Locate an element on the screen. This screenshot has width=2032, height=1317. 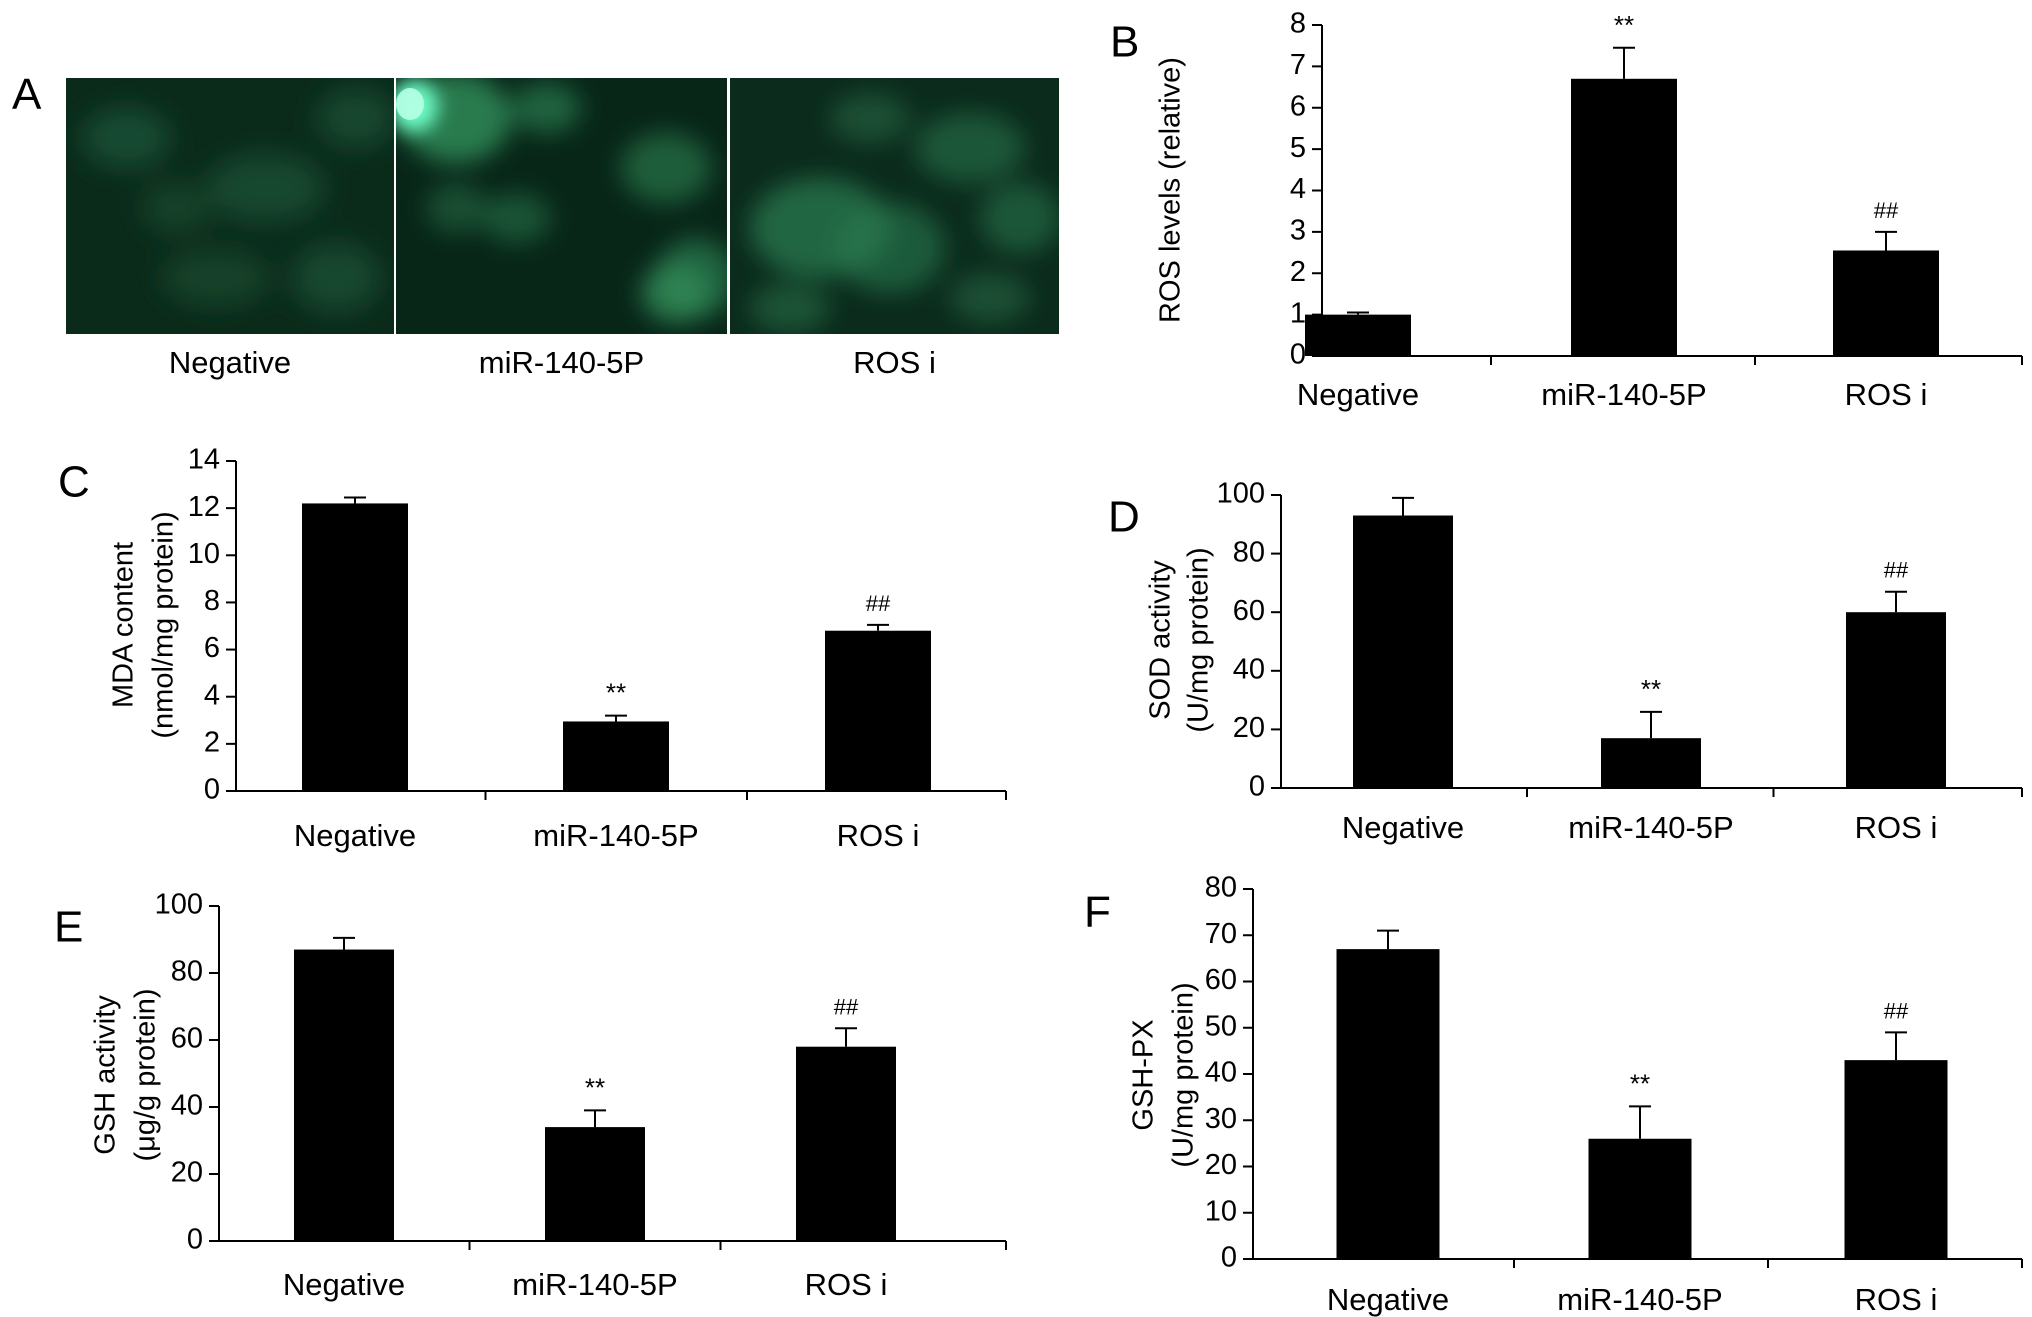
panel-f-y-tick-label: 20 is located at coordinates (1221, 1165).